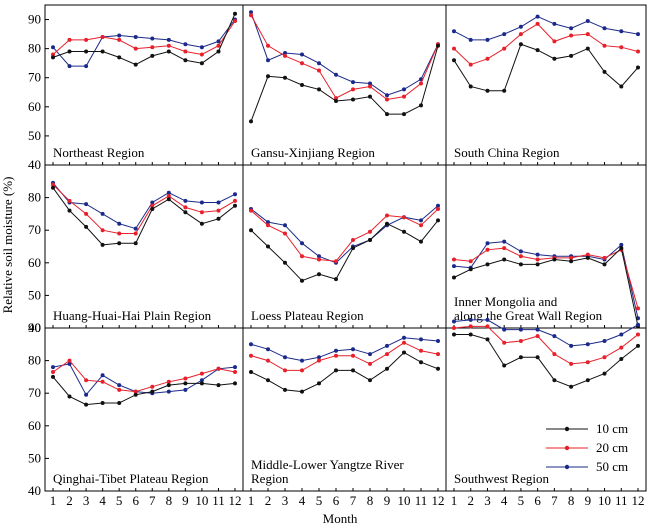 The width and height of the screenshot is (650, 528). I want to click on panel-title: Huang-Huai-Hai Plain Region, so click(132, 315).